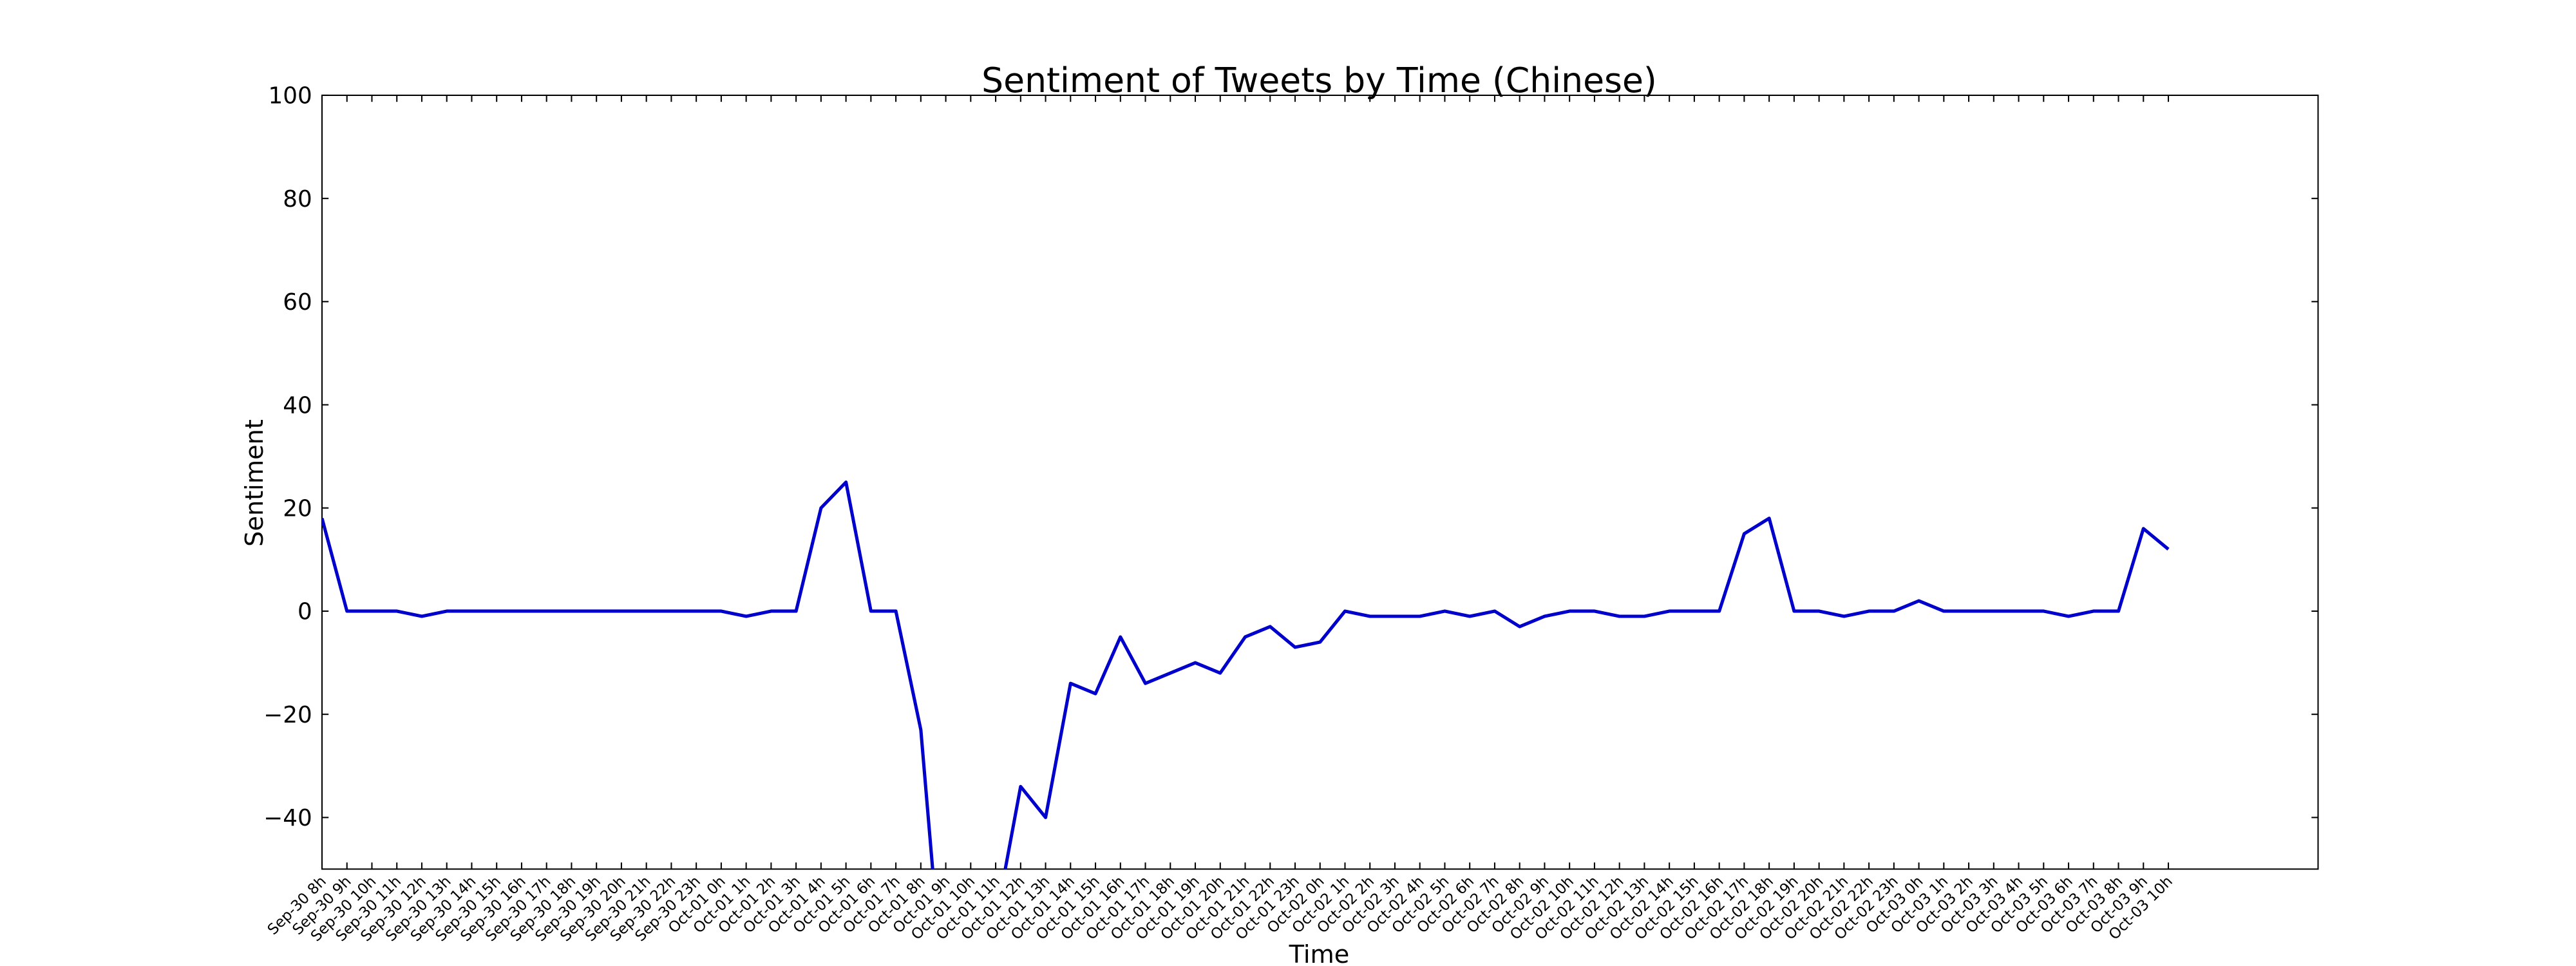  I want to click on y-tick-label: 80, so click(297, 199).